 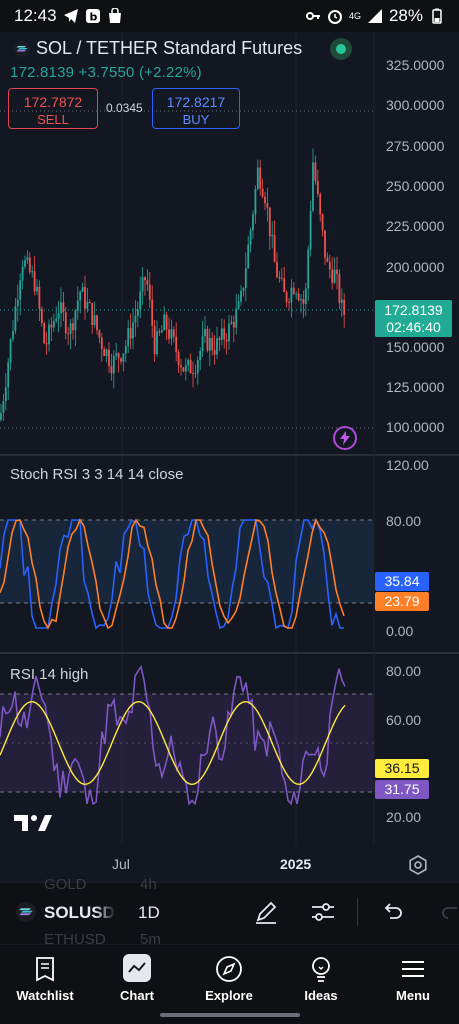 What do you see at coordinates (323, 912) in the screenshot?
I see `indicators-icon` at bounding box center [323, 912].